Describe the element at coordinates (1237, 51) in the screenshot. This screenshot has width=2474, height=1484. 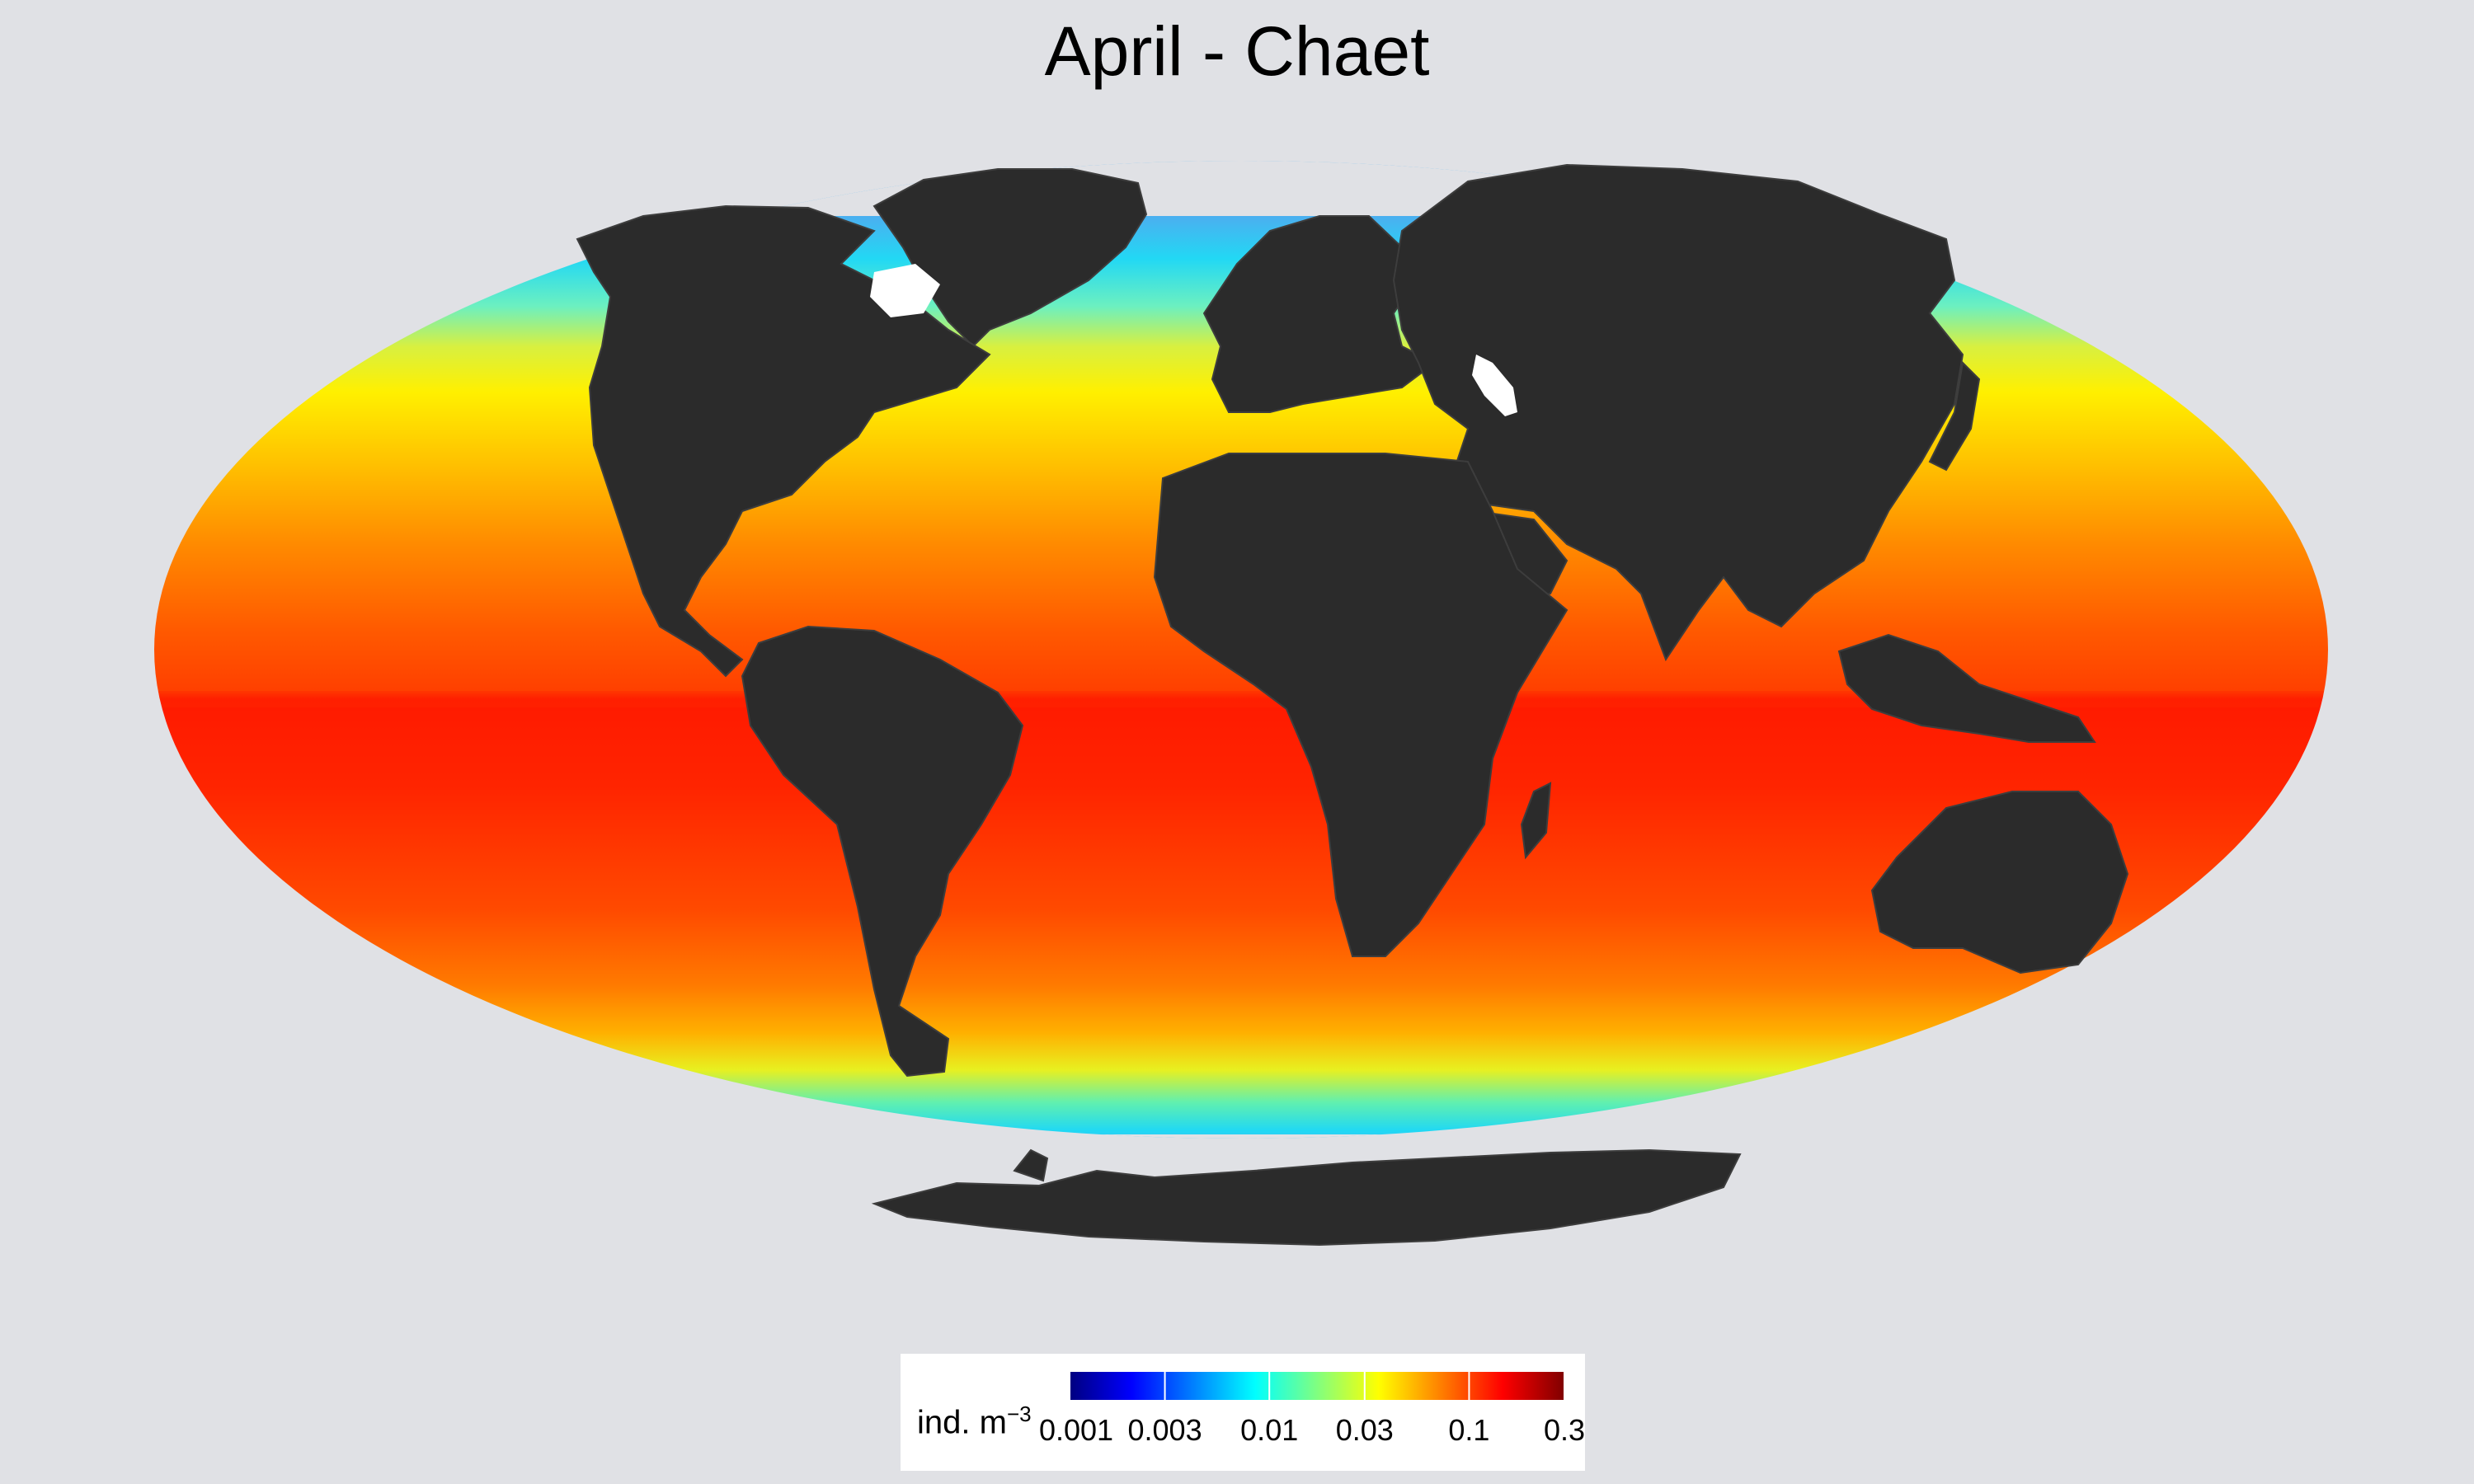
I see `map-title: April - Chaet` at that location.